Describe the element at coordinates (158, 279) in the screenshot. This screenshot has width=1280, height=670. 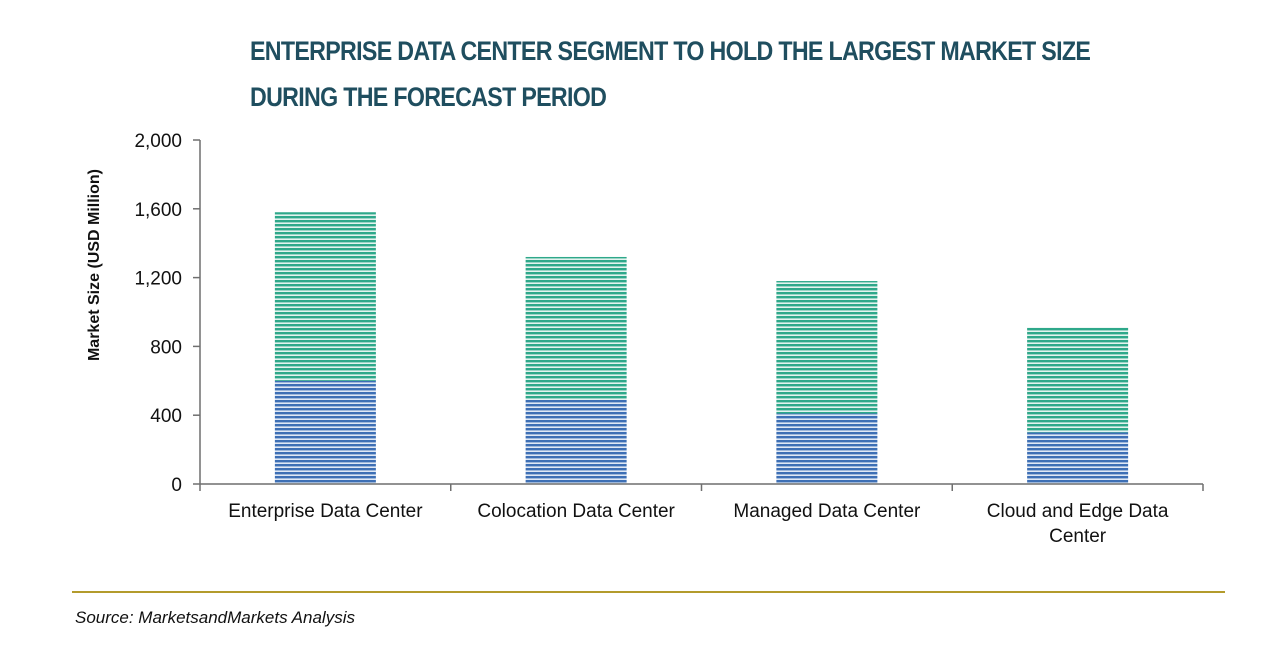
I see `y-tick-label: 1,200` at that location.